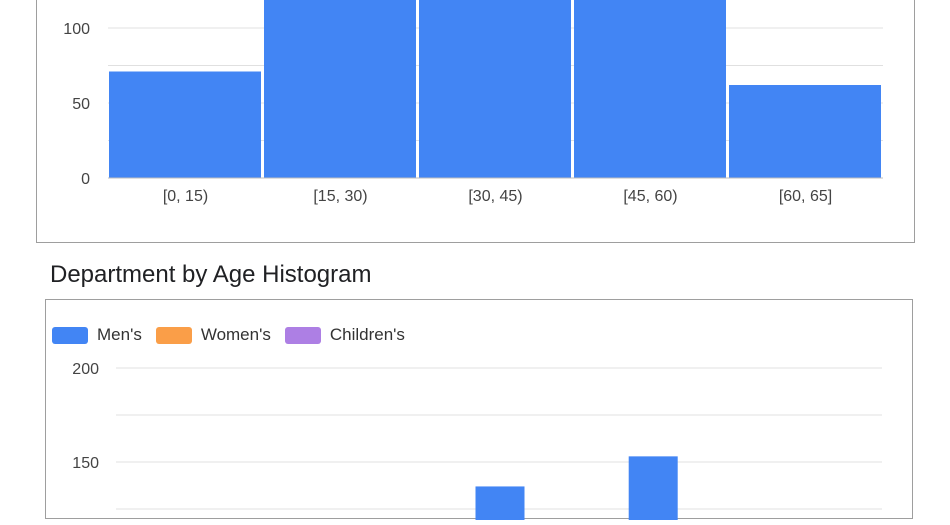 This screenshot has width=950, height=525. Describe the element at coordinates (211, 274) in the screenshot. I see `chart-title: Department by Age Histogram` at that location.